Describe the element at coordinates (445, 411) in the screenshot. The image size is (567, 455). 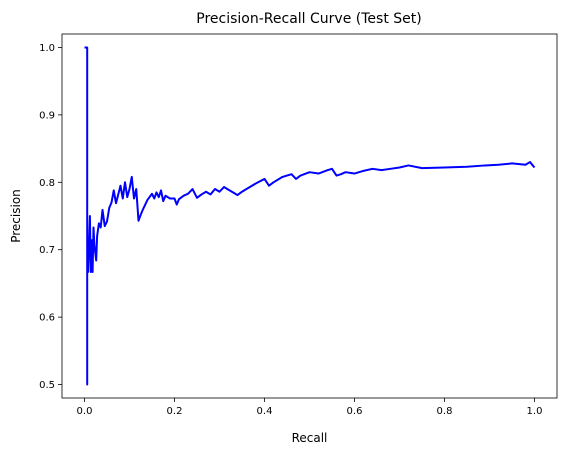
I see `x-tick-label: 0.8` at that location.